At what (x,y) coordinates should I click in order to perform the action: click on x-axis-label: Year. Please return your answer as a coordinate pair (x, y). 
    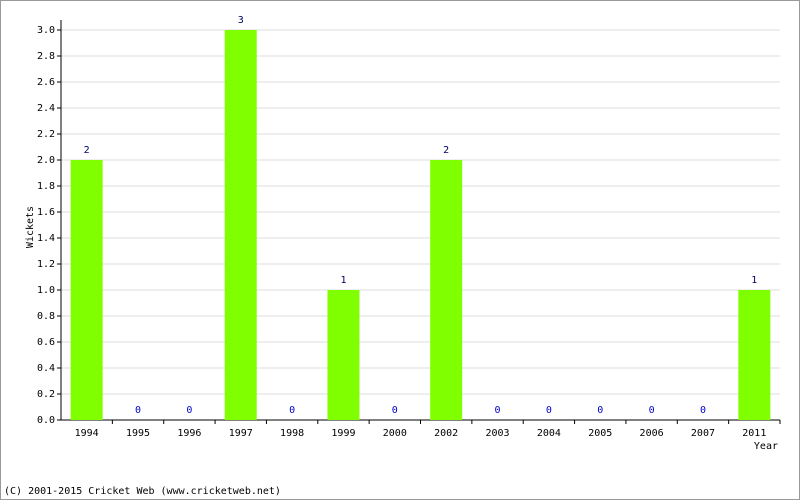
    Looking at the image, I should click on (766, 446).